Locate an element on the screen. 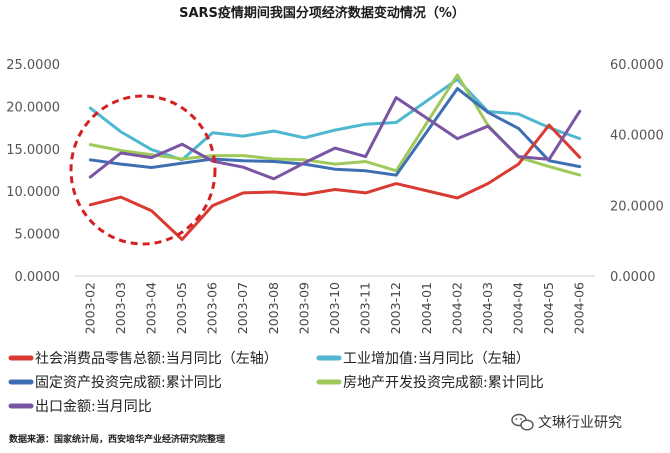 The width and height of the screenshot is (670, 453). legend-label: 固定资产投资完成额:累计同比 is located at coordinates (128, 383).